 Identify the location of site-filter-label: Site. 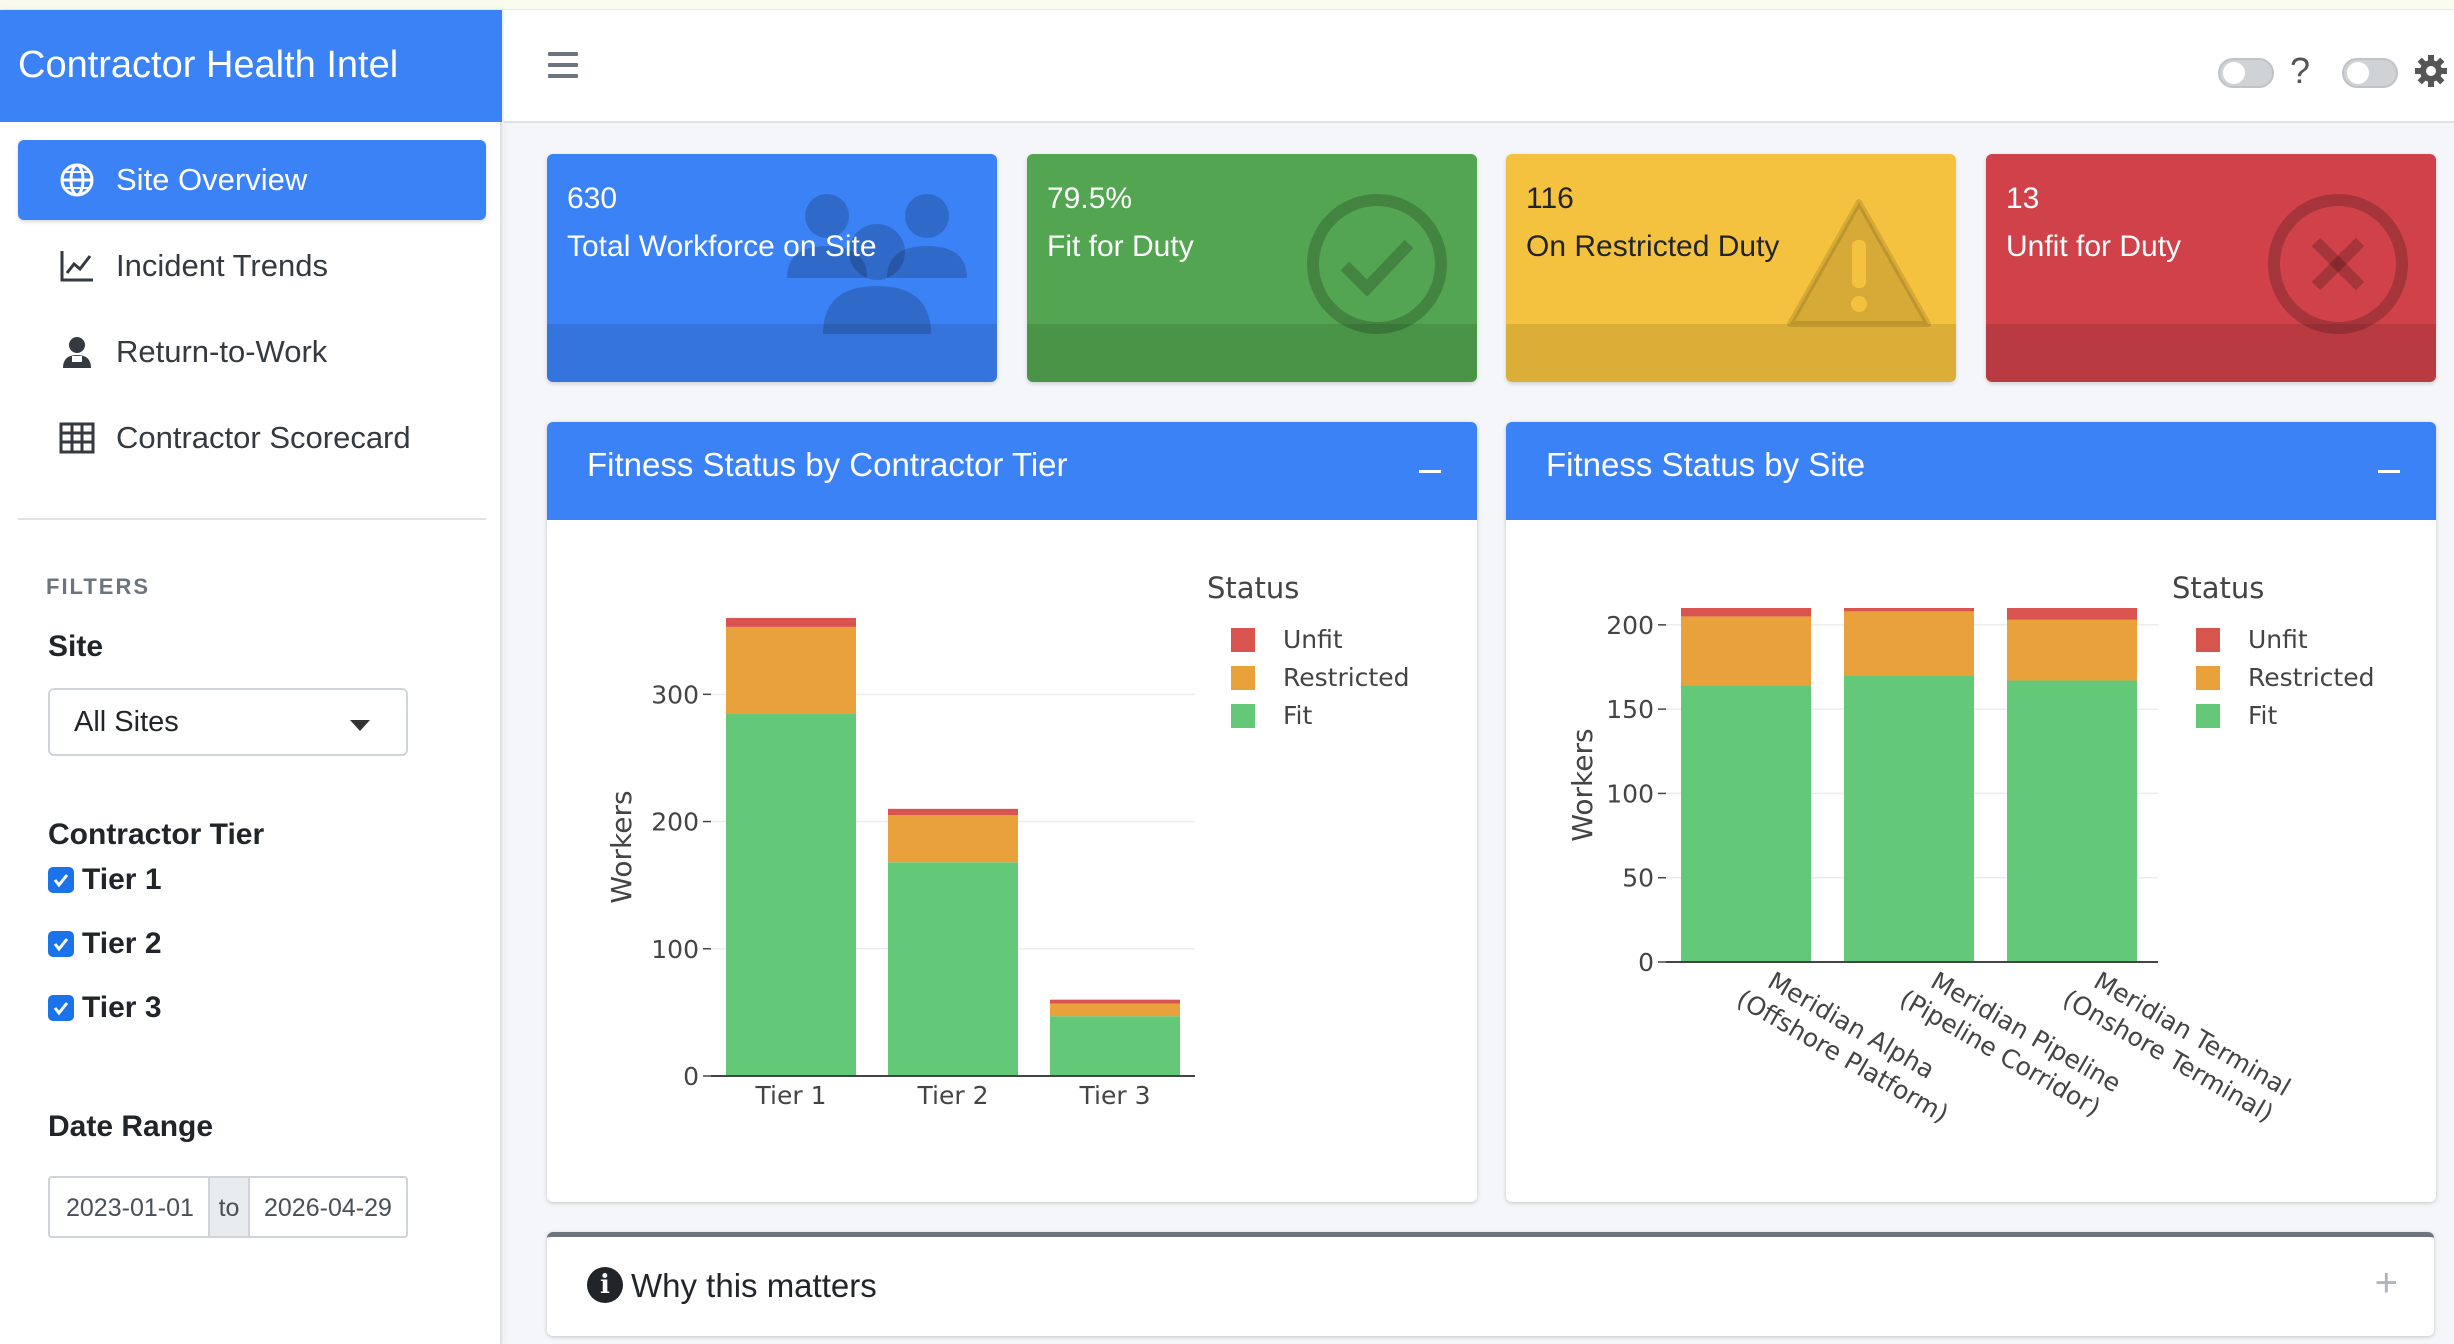
(76, 646).